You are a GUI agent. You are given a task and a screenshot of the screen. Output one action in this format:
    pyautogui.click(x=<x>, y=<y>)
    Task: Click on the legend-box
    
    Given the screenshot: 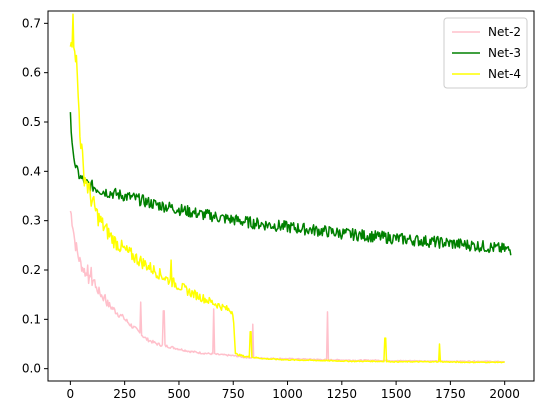 What is the action you would take?
    pyautogui.click(x=485, y=53)
    